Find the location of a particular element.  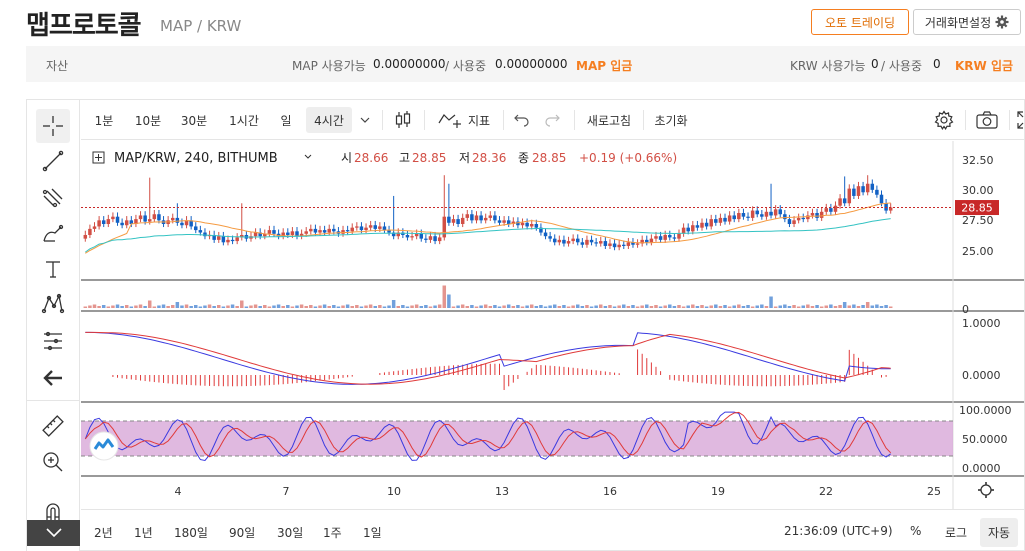

redo-button is located at coordinates (552, 120).